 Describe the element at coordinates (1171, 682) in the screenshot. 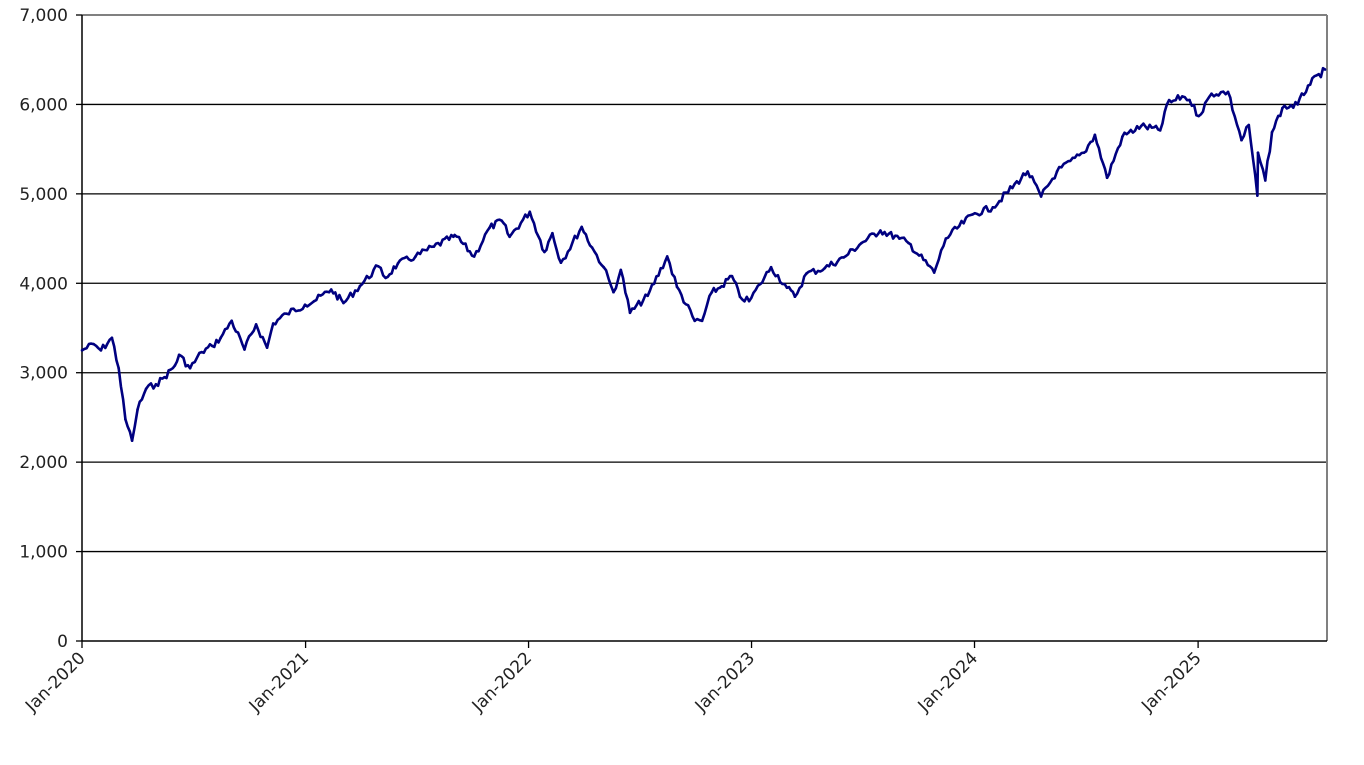

I see `x-tick-label: Jan-2025` at that location.